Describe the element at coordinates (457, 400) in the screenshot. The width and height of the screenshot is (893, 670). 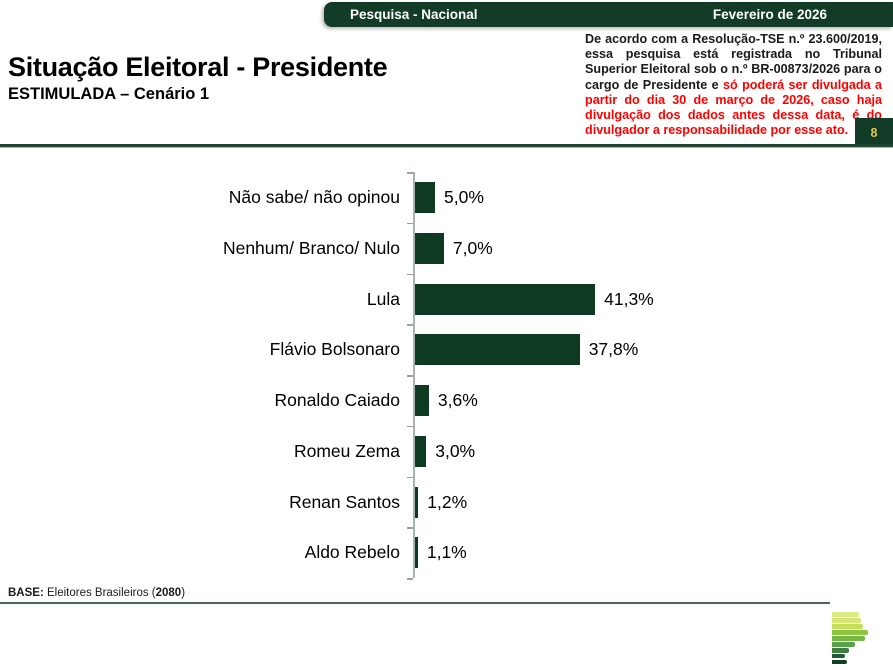
I see `value-label: 3,6%` at that location.